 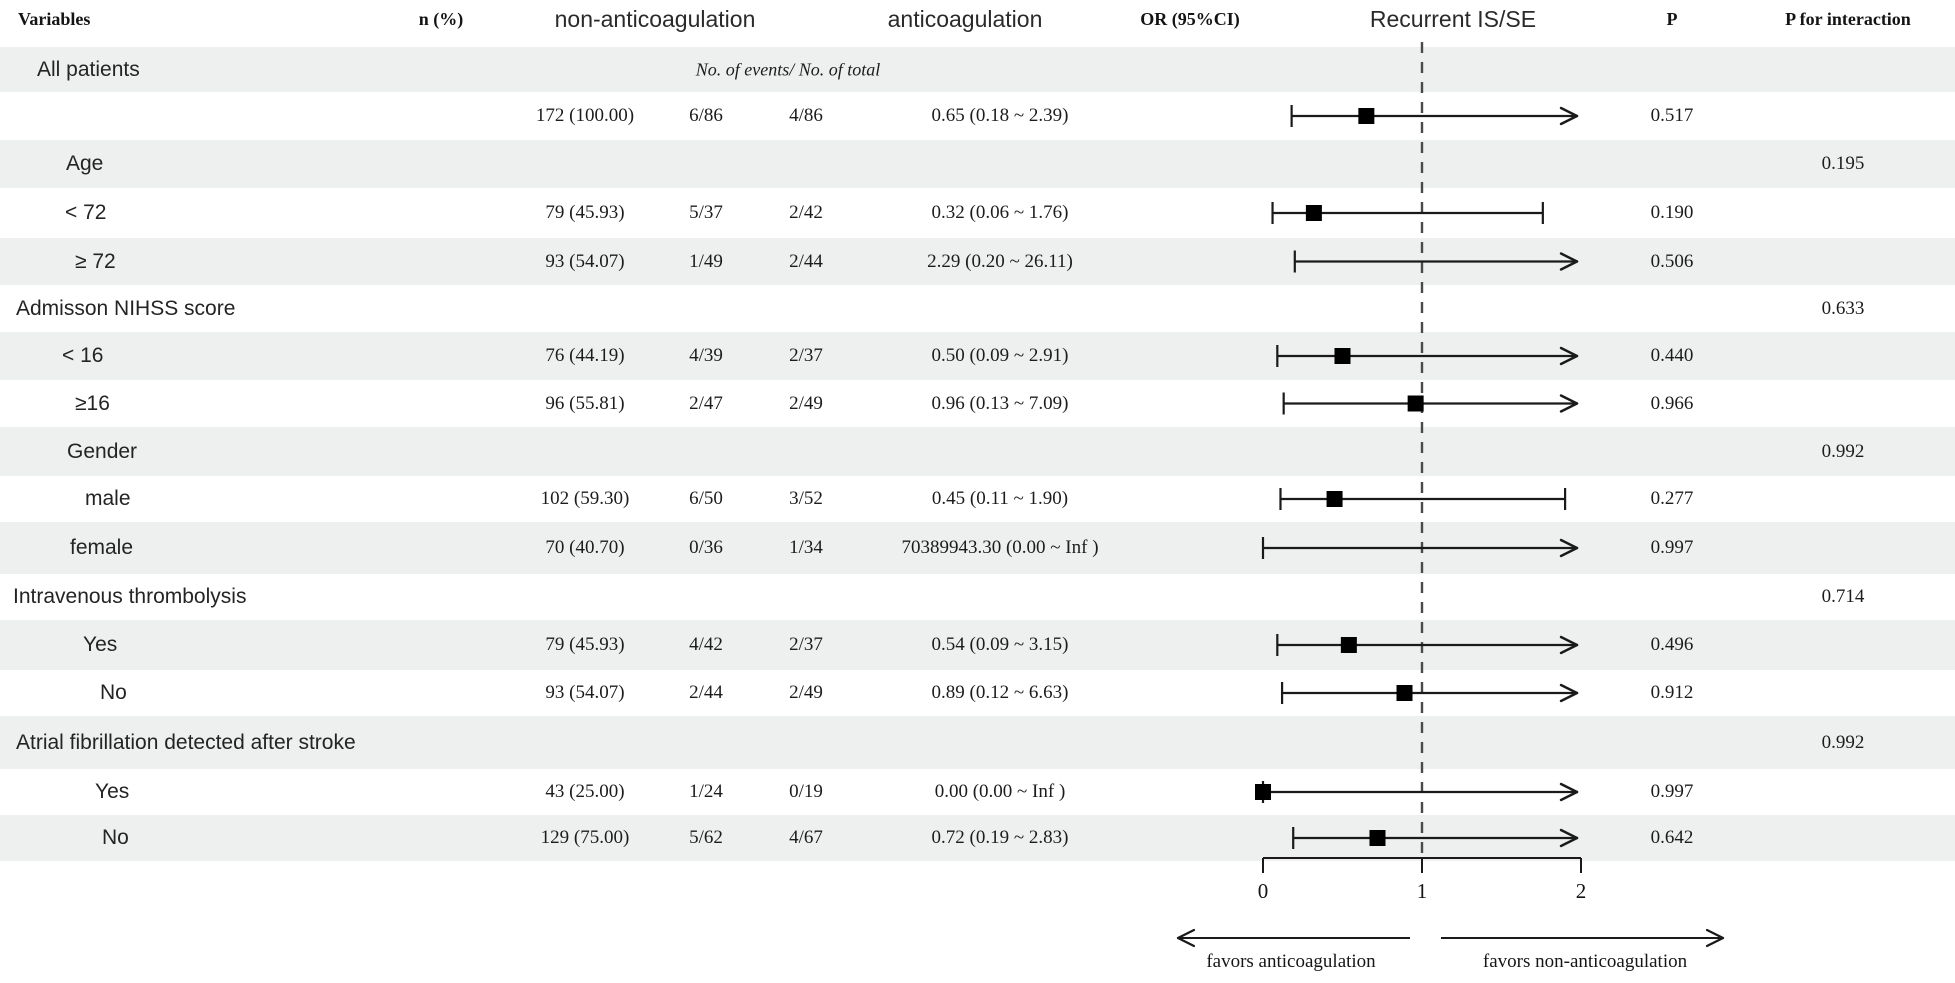 I want to click on n-percent-value: 70 (40.70), so click(x=585, y=547).